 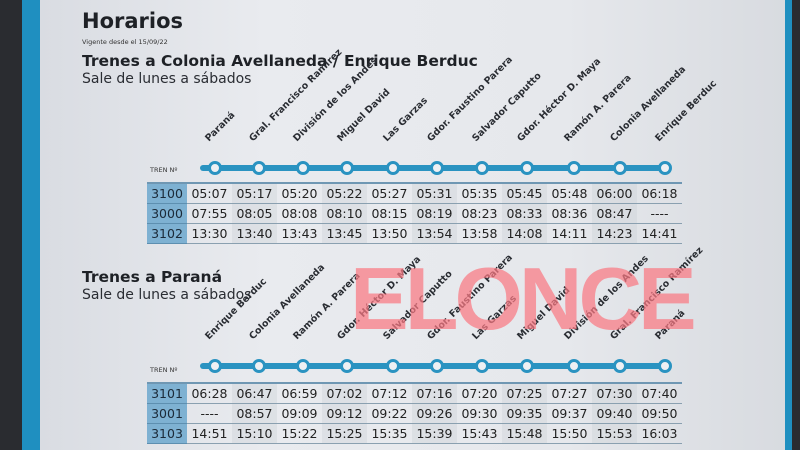 I want to click on departure-time: 15:53, so click(x=614, y=433).